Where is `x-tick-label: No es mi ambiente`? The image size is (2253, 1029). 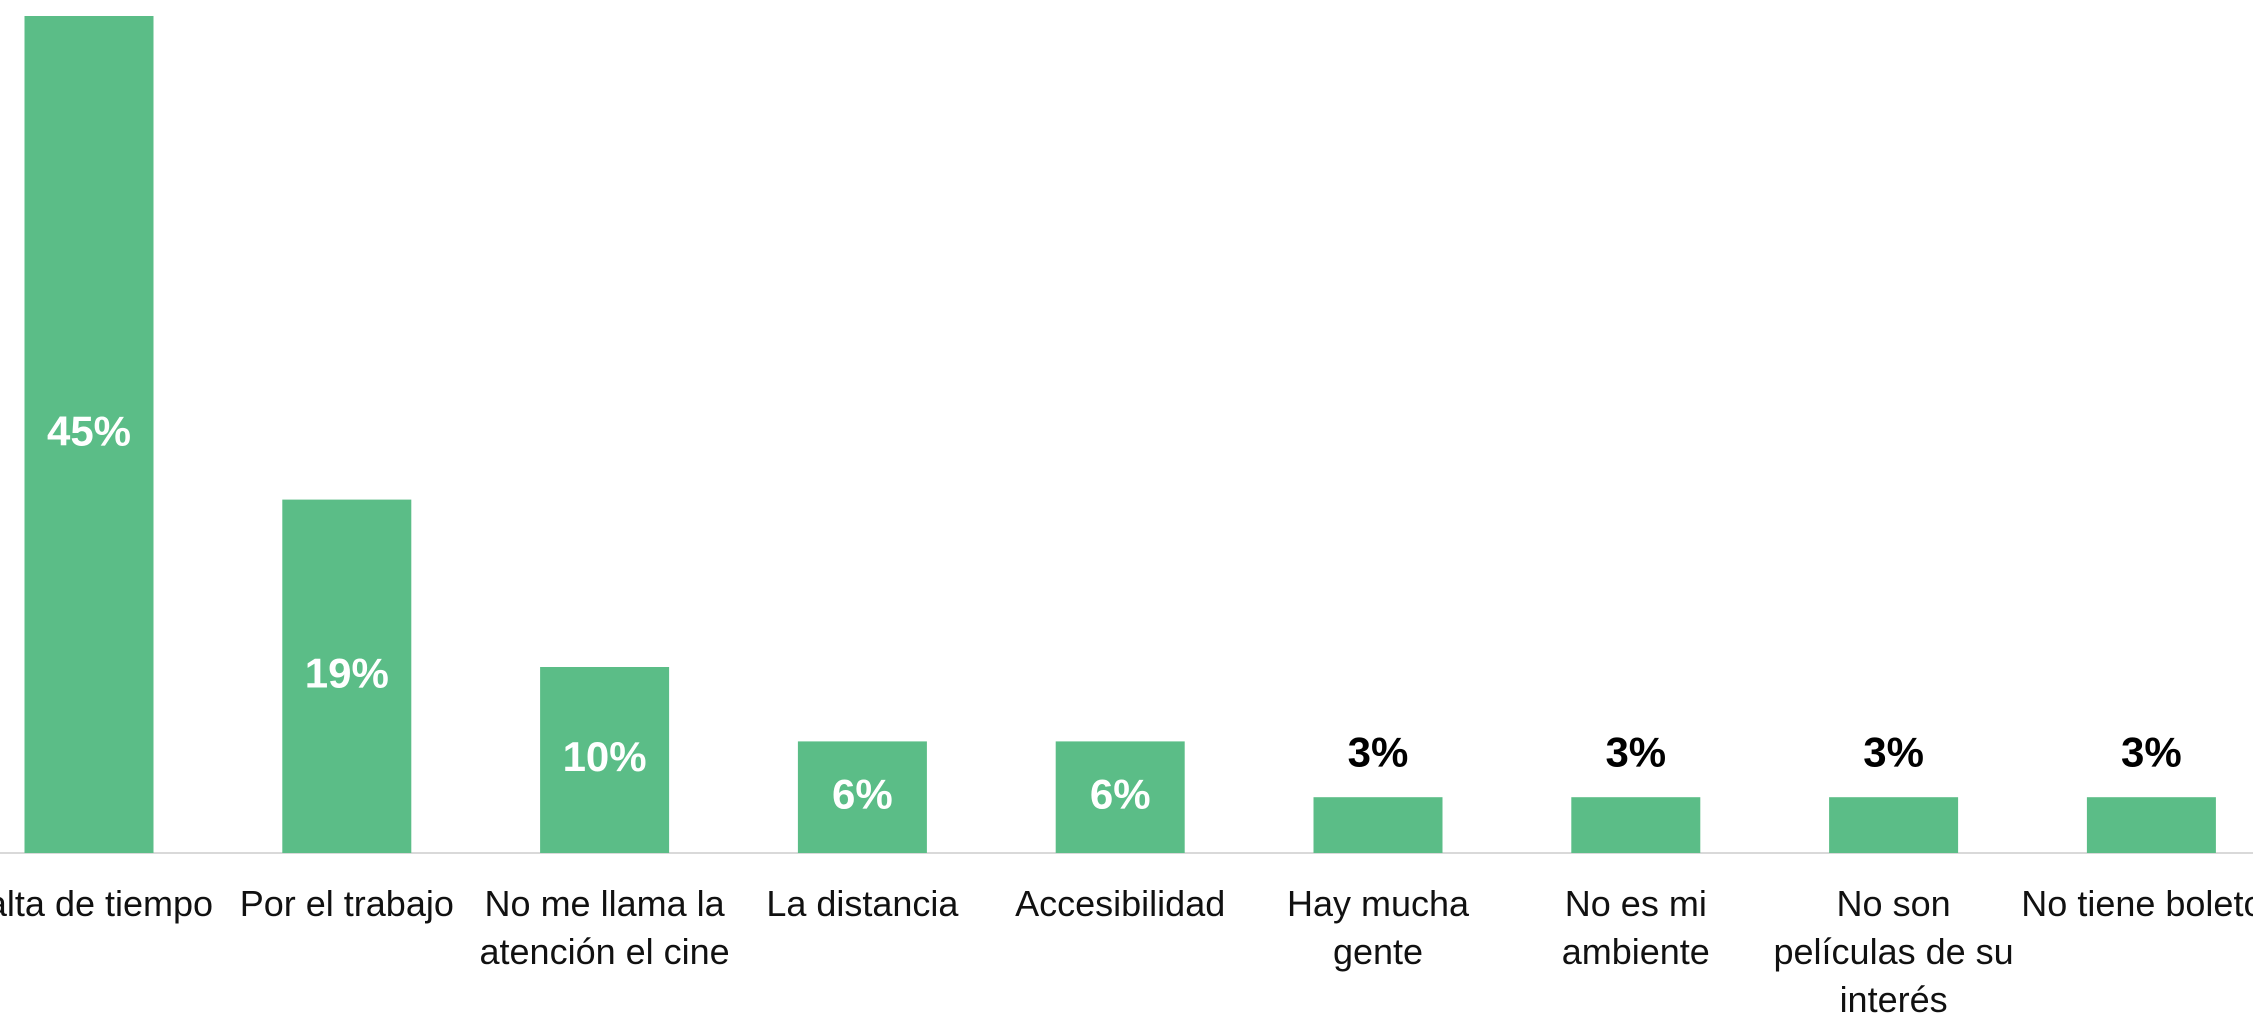
x-tick-label: No es mi ambiente is located at coordinates (1635, 927).